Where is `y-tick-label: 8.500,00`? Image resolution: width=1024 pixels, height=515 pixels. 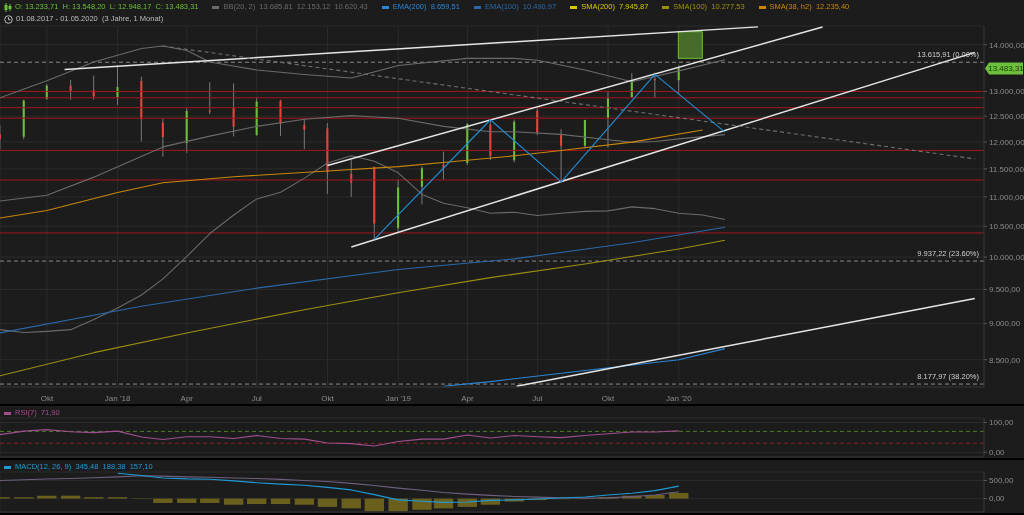
y-tick-label: 8.500,00 is located at coordinates (1005, 360).